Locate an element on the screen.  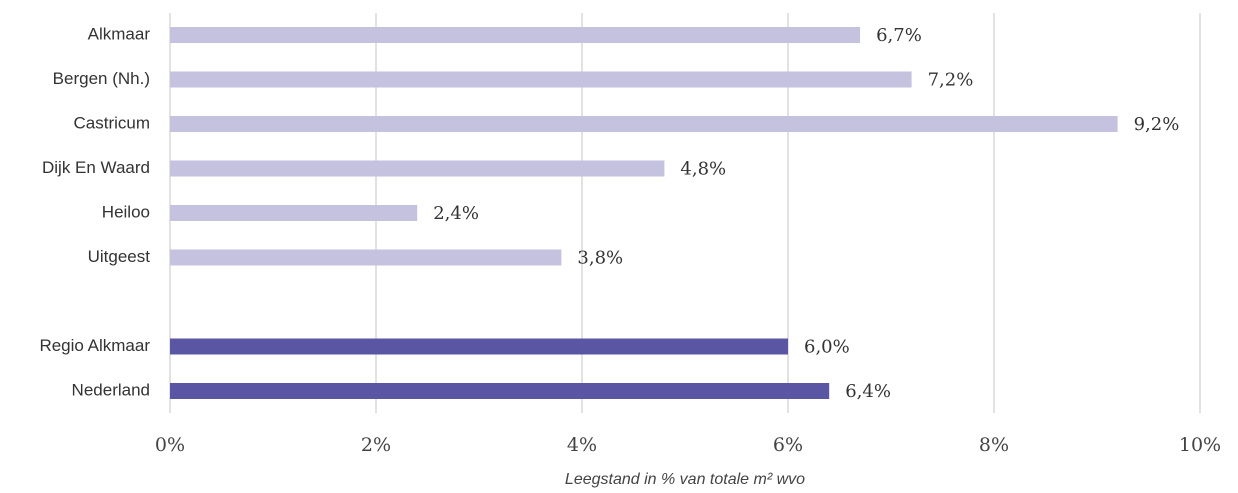
x-axis-title: Leegstand in % van totale m² wvo is located at coordinates (685, 479).